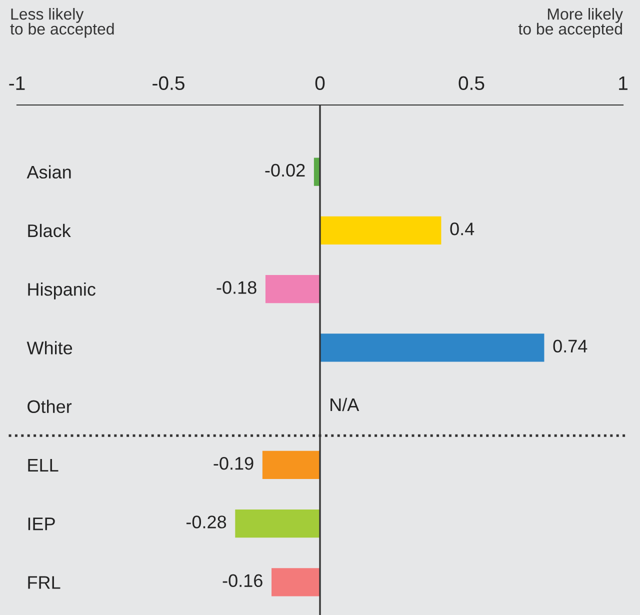 The height and width of the screenshot is (615, 640). What do you see at coordinates (49, 231) in the screenshot?
I see `y-tick-label: Black` at bounding box center [49, 231].